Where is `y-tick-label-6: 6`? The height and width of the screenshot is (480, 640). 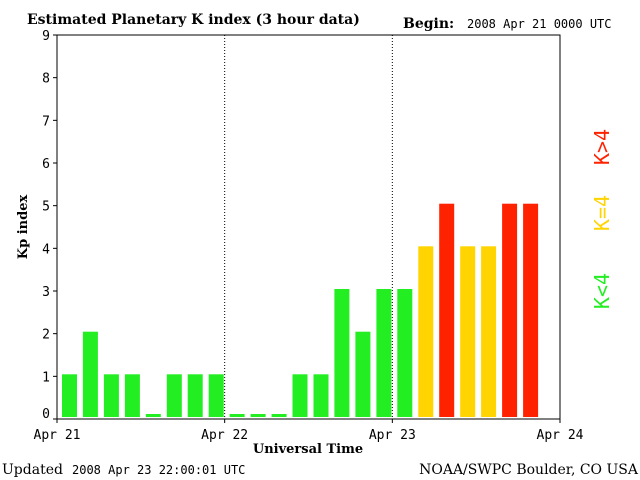
y-tick-label-6: 6 is located at coordinates (46, 164).